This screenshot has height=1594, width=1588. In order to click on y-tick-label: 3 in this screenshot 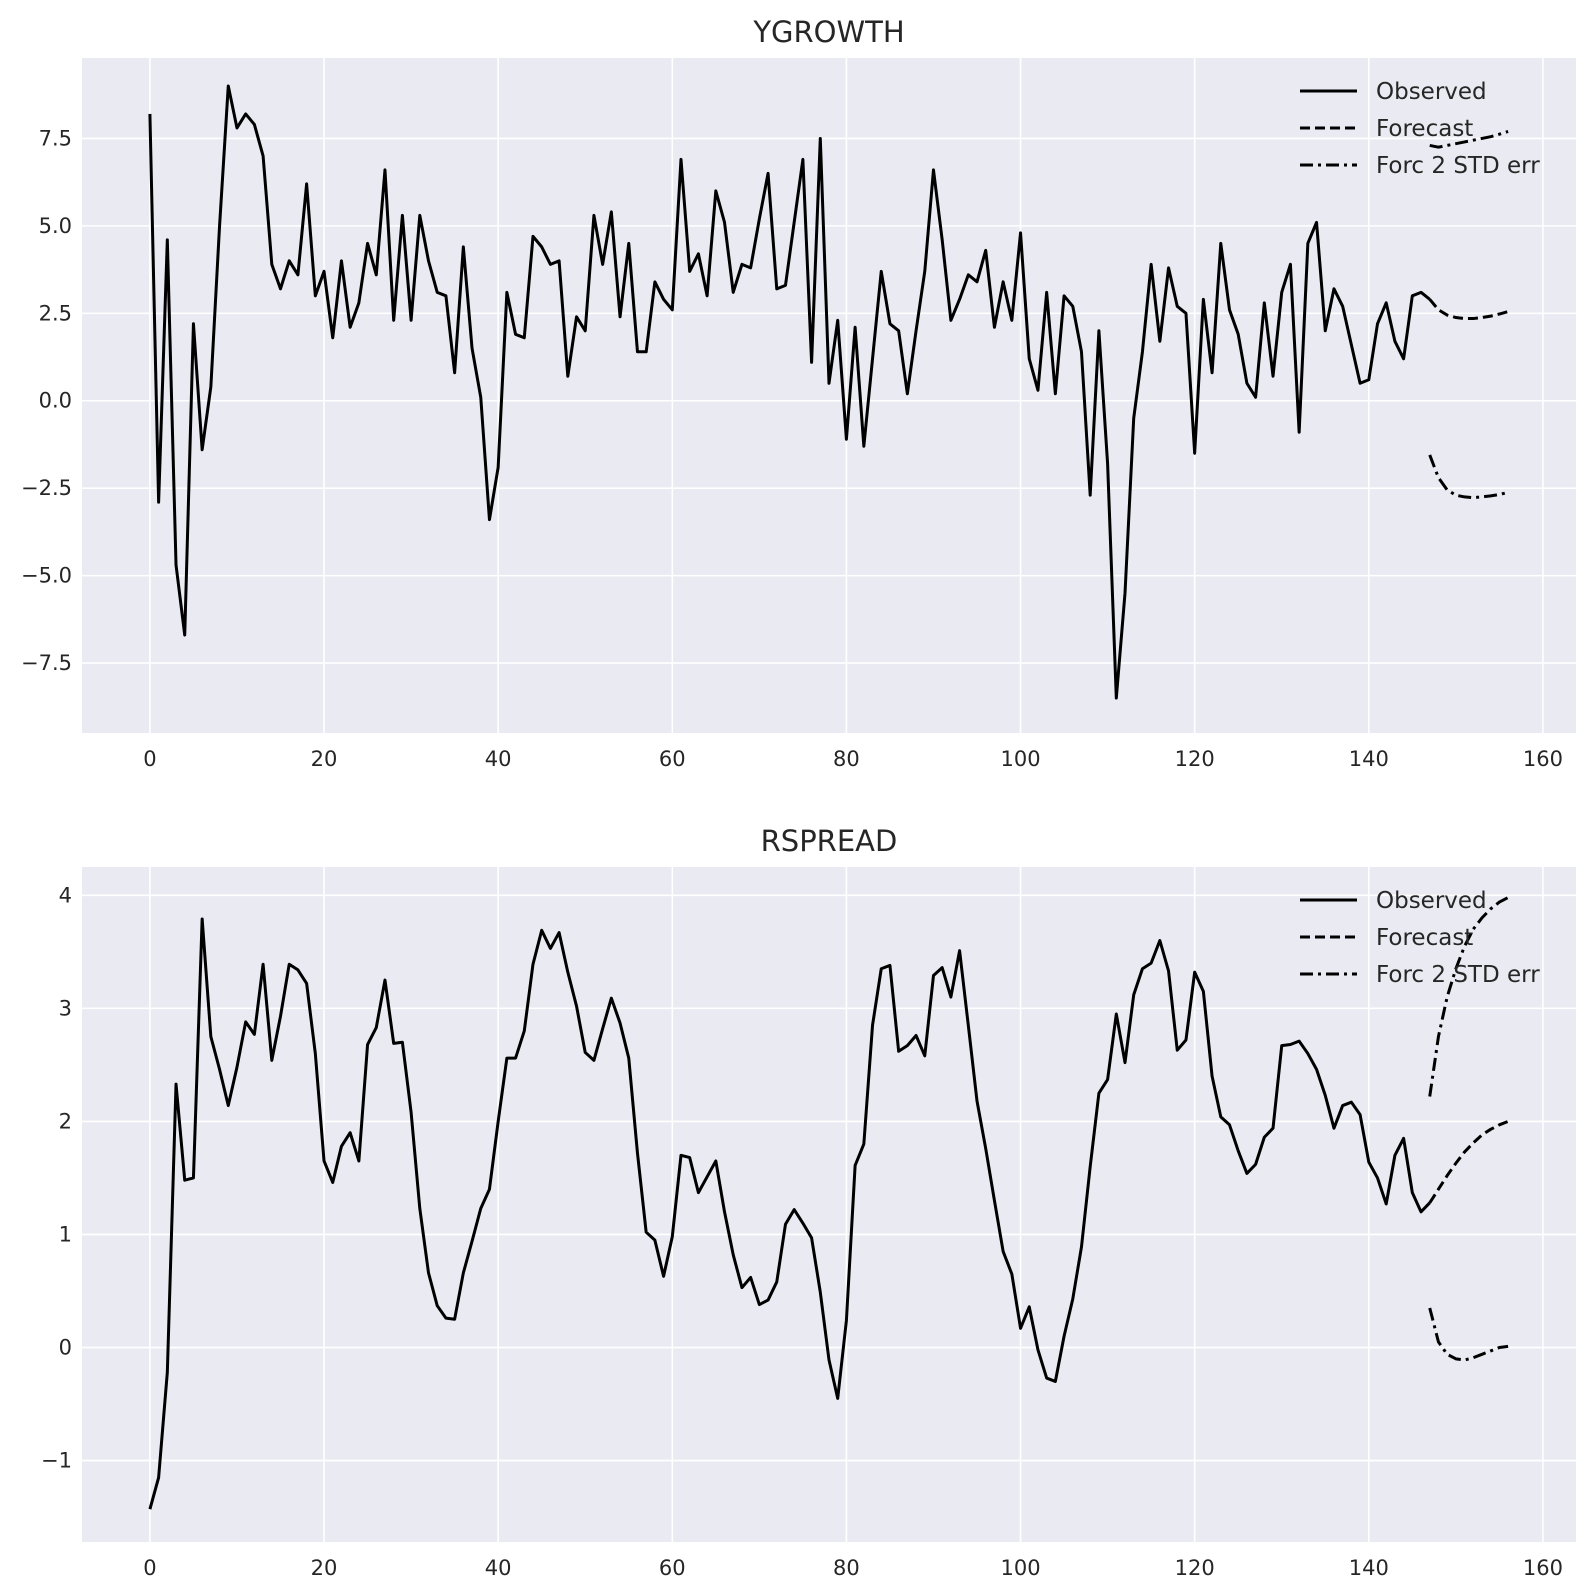, I will do `click(65, 1008)`.